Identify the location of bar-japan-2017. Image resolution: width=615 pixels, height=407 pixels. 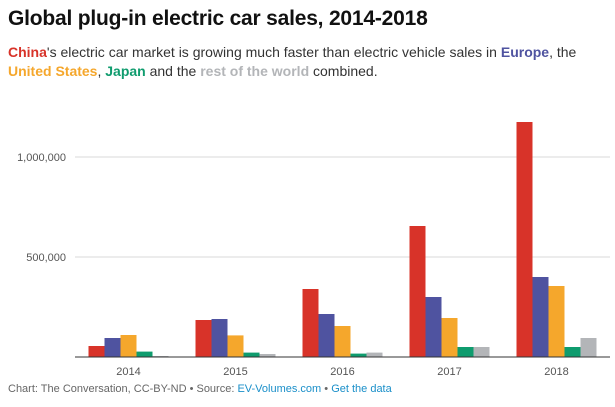
(465, 352).